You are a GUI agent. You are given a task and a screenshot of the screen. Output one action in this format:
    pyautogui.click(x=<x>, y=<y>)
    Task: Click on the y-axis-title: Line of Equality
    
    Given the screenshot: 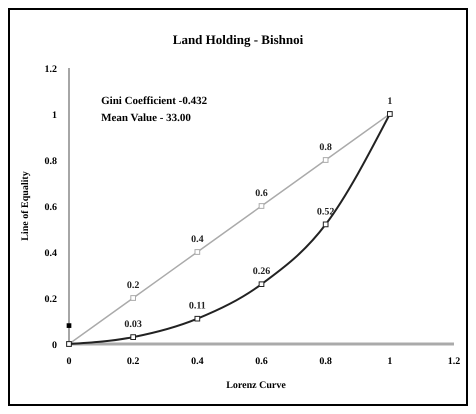 What is the action you would take?
    pyautogui.click(x=25, y=206)
    